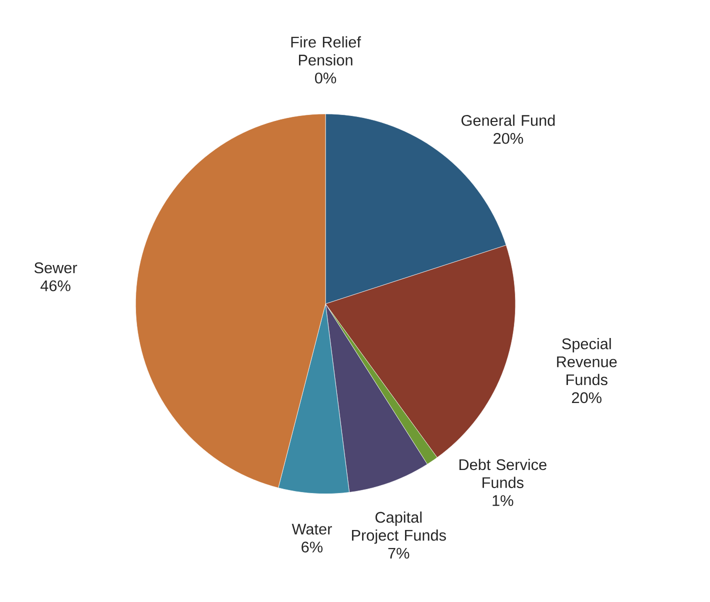 This screenshot has width=710, height=602. What do you see at coordinates (399, 527) in the screenshot?
I see `slice-label: Capital Project Funds` at bounding box center [399, 527].